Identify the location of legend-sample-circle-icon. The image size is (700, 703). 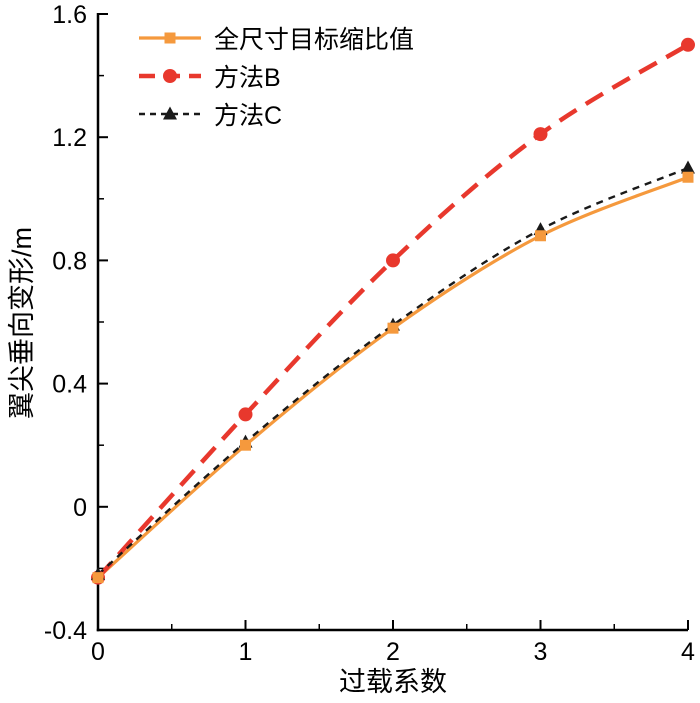
(170, 75).